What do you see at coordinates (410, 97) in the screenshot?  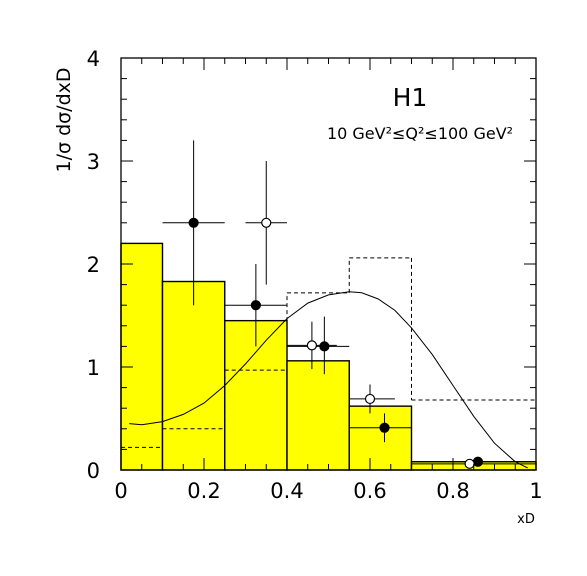 I see `annotation-experiment: H1` at bounding box center [410, 97].